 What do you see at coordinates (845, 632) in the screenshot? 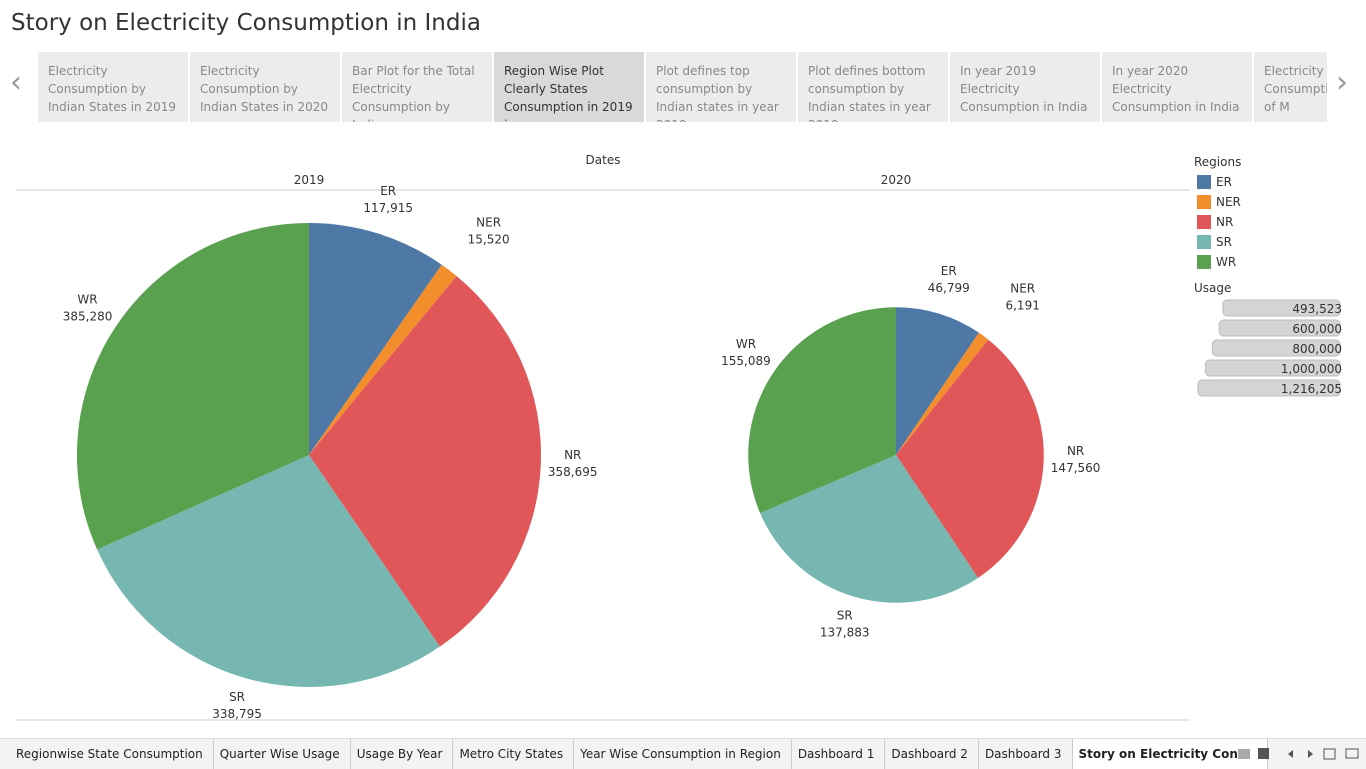
I see `slice-value-label: 137,883` at bounding box center [845, 632].